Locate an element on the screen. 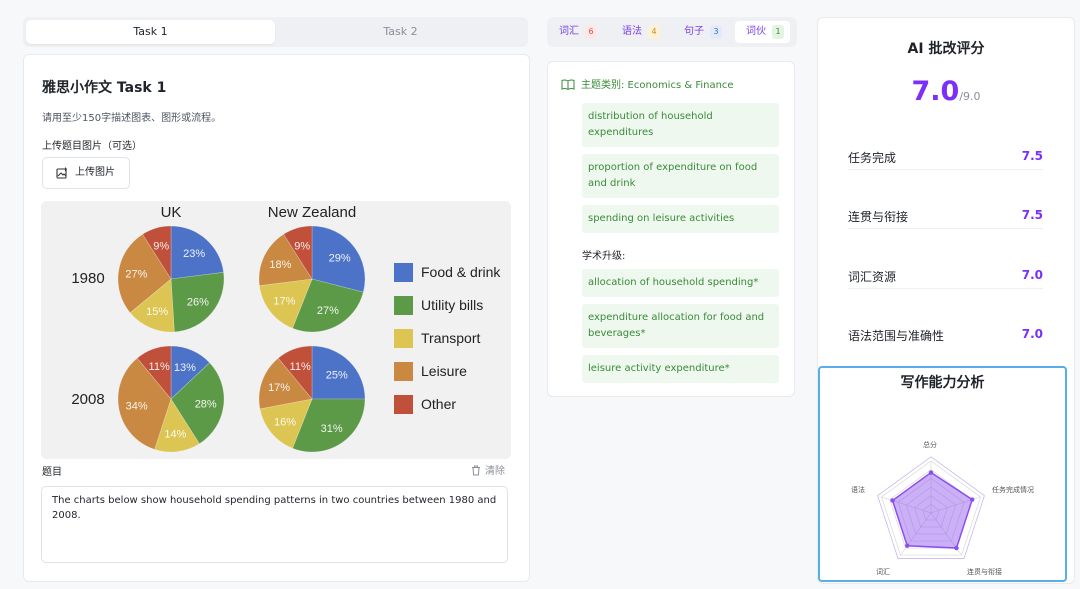 The height and width of the screenshot is (589, 1080). pie-column-label: UK is located at coordinates (171, 212).